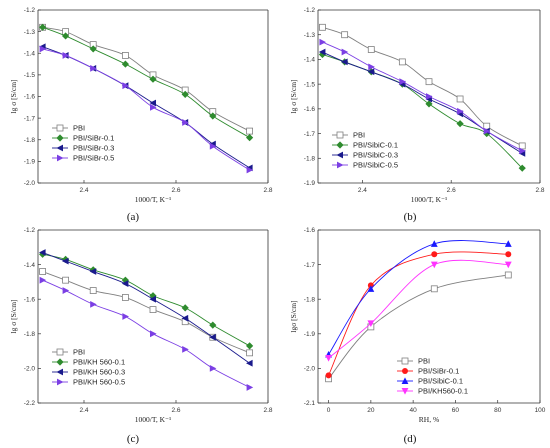 This screenshot has width=550, height=448. Describe the element at coordinates (310, 10) in the screenshot. I see `y-tick-label: -1.2` at that location.